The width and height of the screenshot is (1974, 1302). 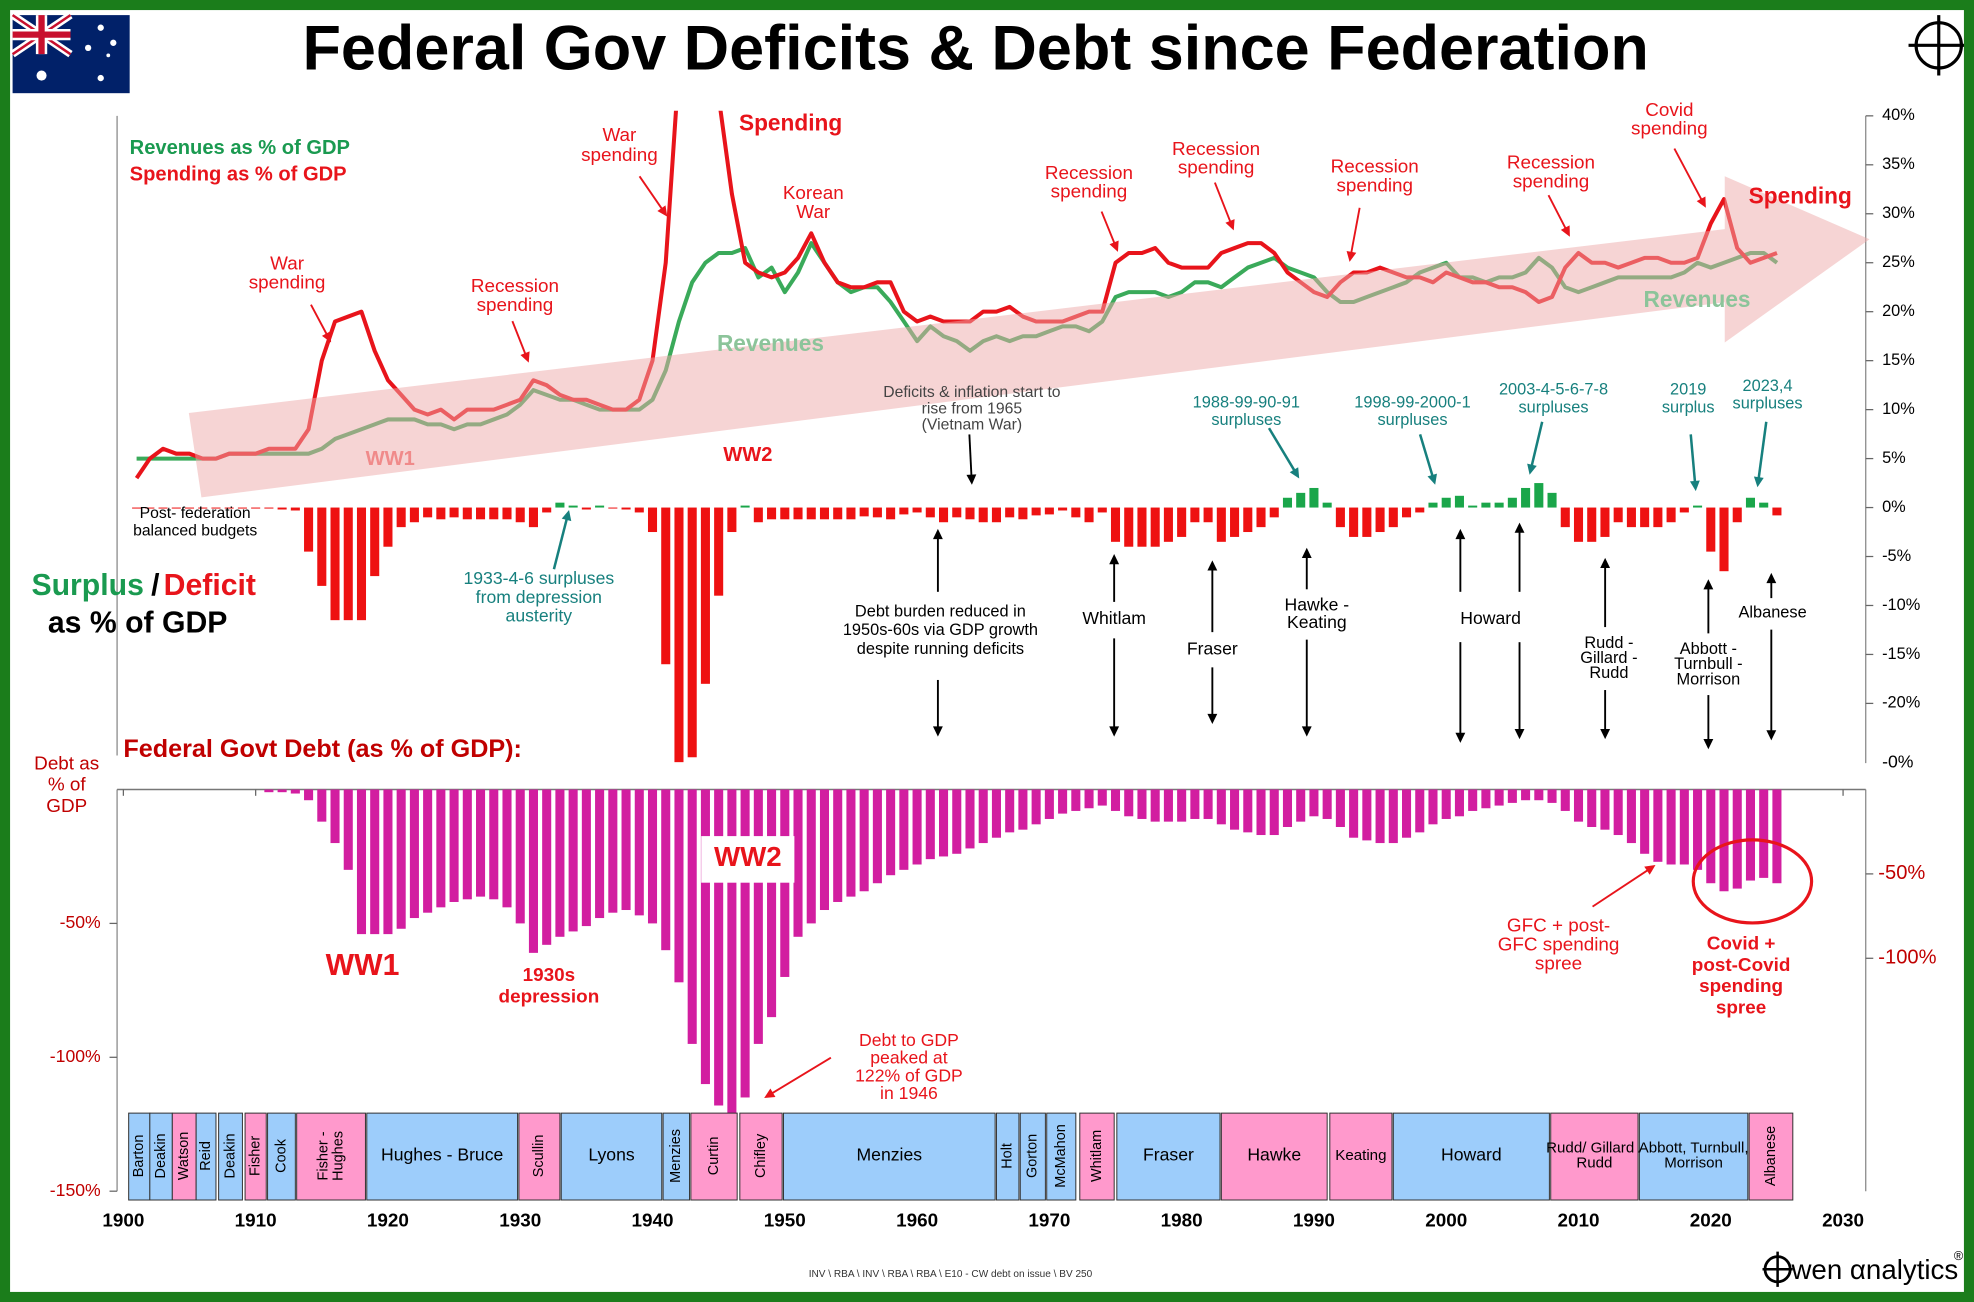 What do you see at coordinates (161, 1155) in the screenshot?
I see `pm-name: Deakin` at bounding box center [161, 1155].